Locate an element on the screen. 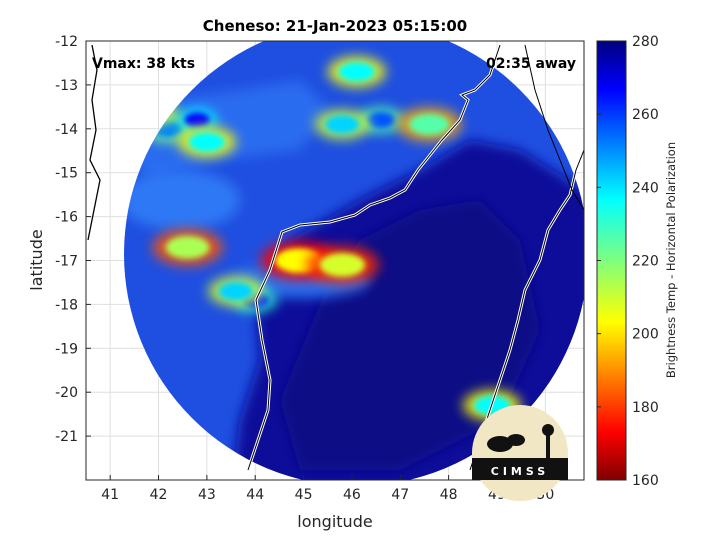 The width and height of the screenshot is (720, 540). logo-building is located at coordinates (520, 469).